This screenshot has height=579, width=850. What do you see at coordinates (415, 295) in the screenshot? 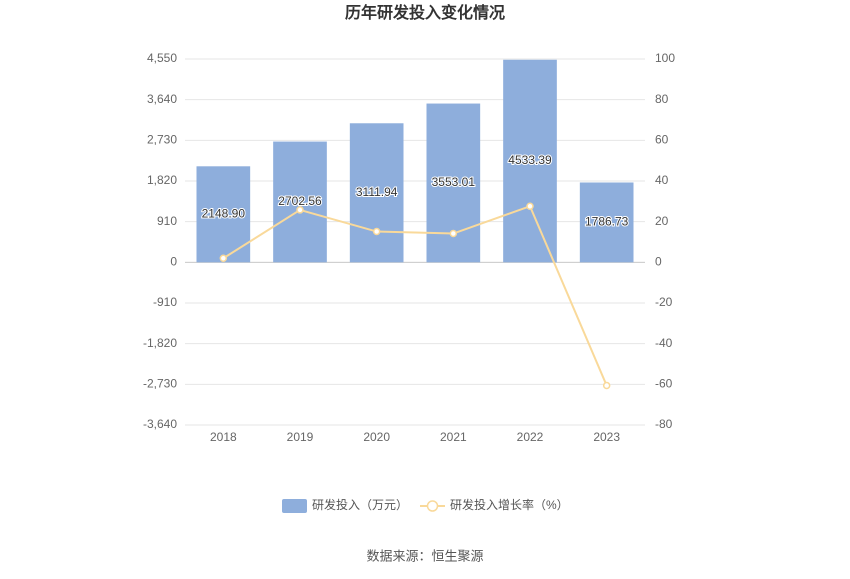
I see `line` at bounding box center [415, 295].